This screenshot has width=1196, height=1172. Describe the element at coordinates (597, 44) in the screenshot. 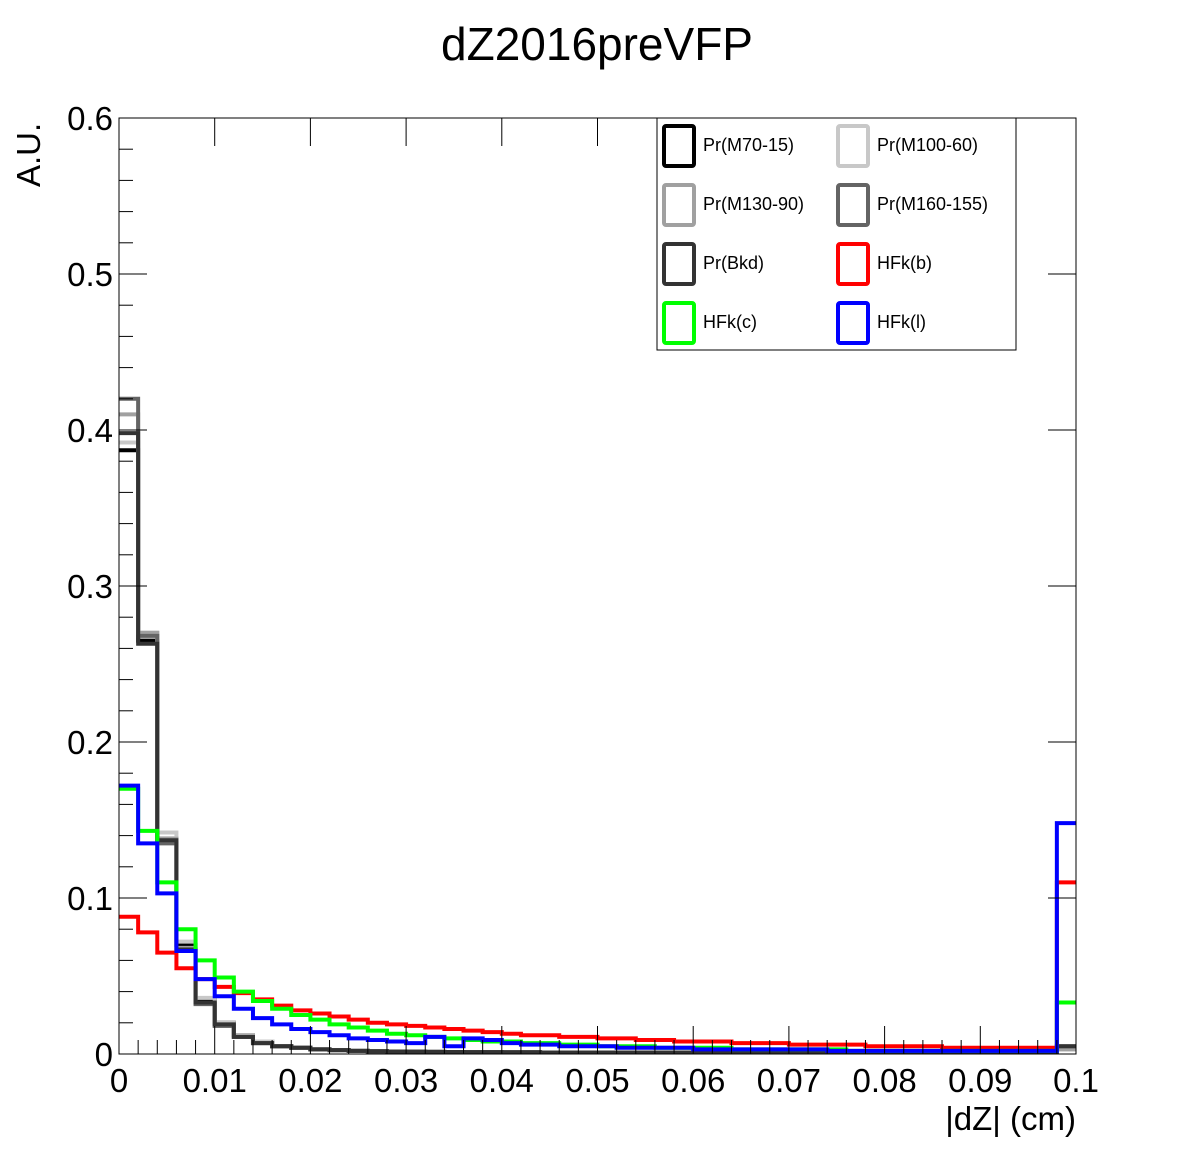

I see `chart-title: dZ2016preVFP` at that location.